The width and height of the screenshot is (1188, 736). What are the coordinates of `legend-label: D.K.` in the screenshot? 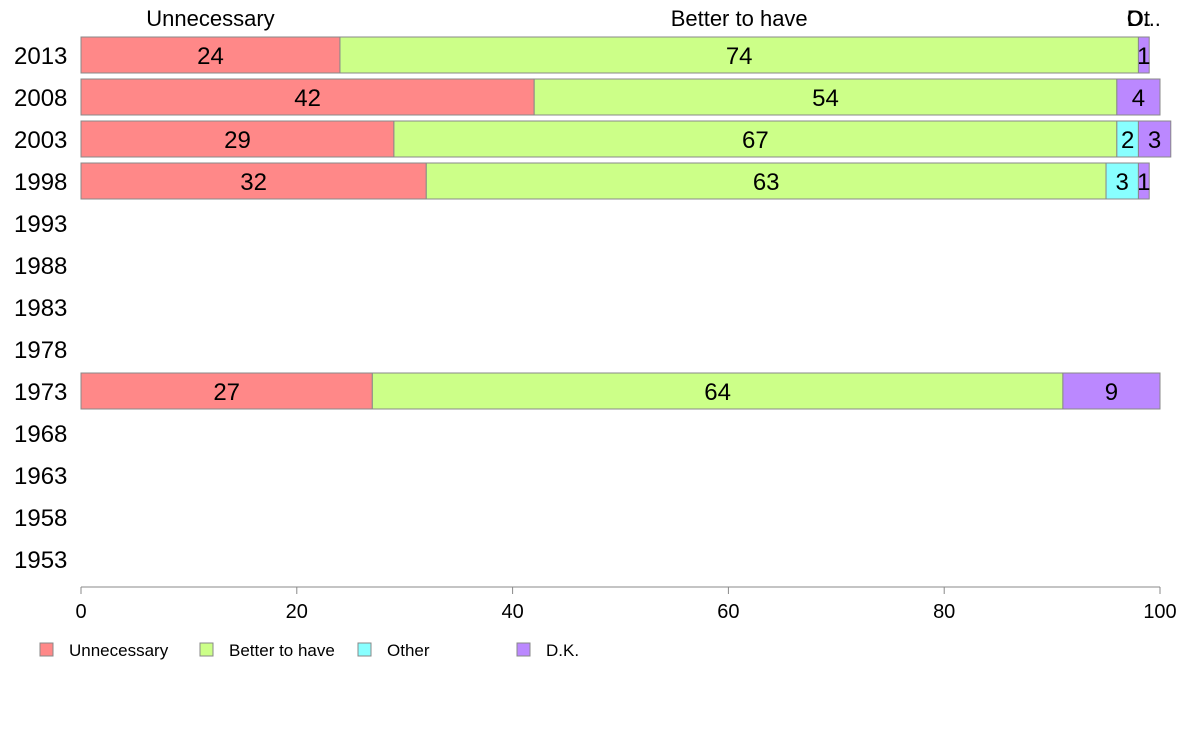 It's located at (562, 650).